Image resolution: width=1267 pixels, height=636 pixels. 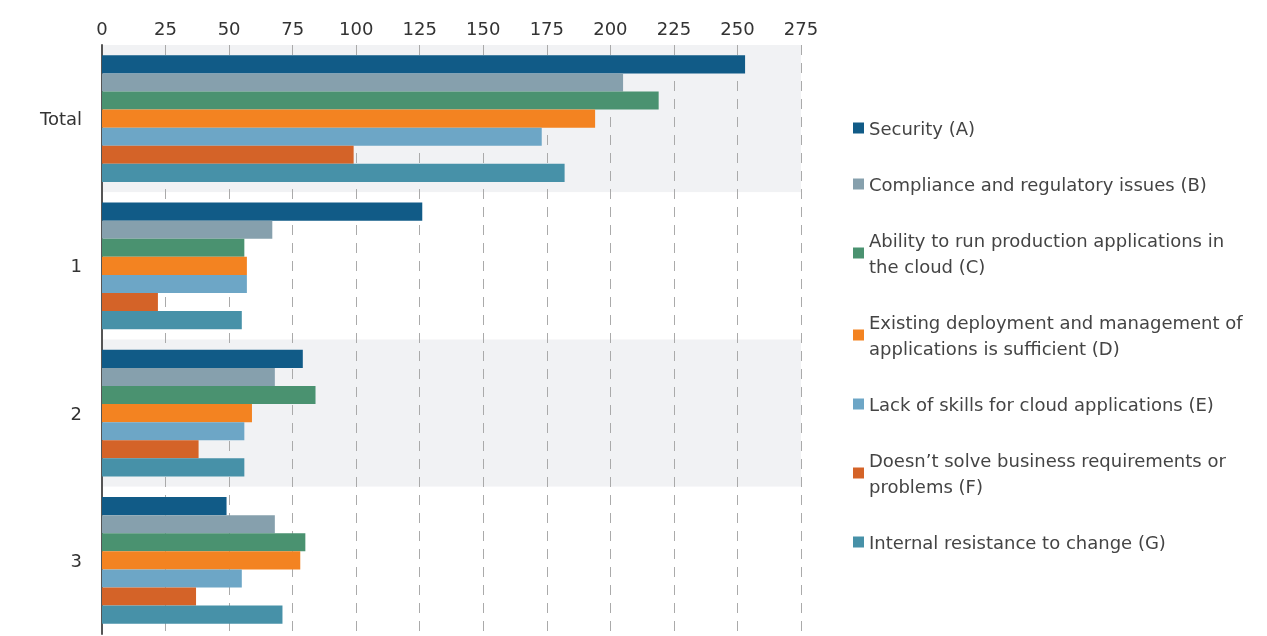 I want to click on x-tick-label: 250, so click(x=737, y=28).